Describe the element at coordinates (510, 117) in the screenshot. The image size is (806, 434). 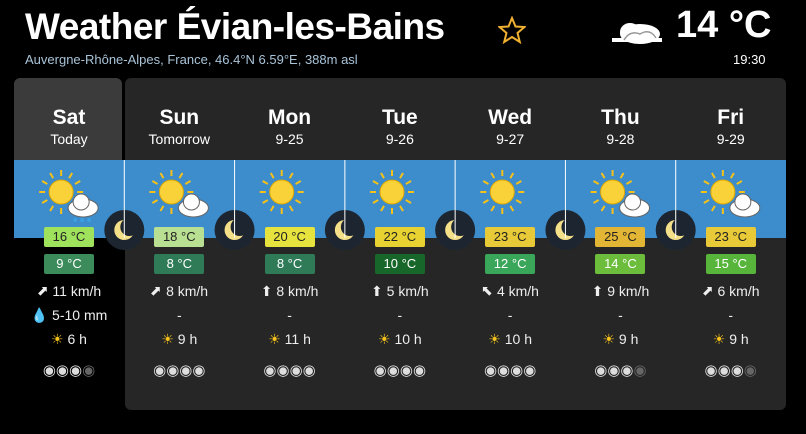
I see `day-name: Wed` at that location.